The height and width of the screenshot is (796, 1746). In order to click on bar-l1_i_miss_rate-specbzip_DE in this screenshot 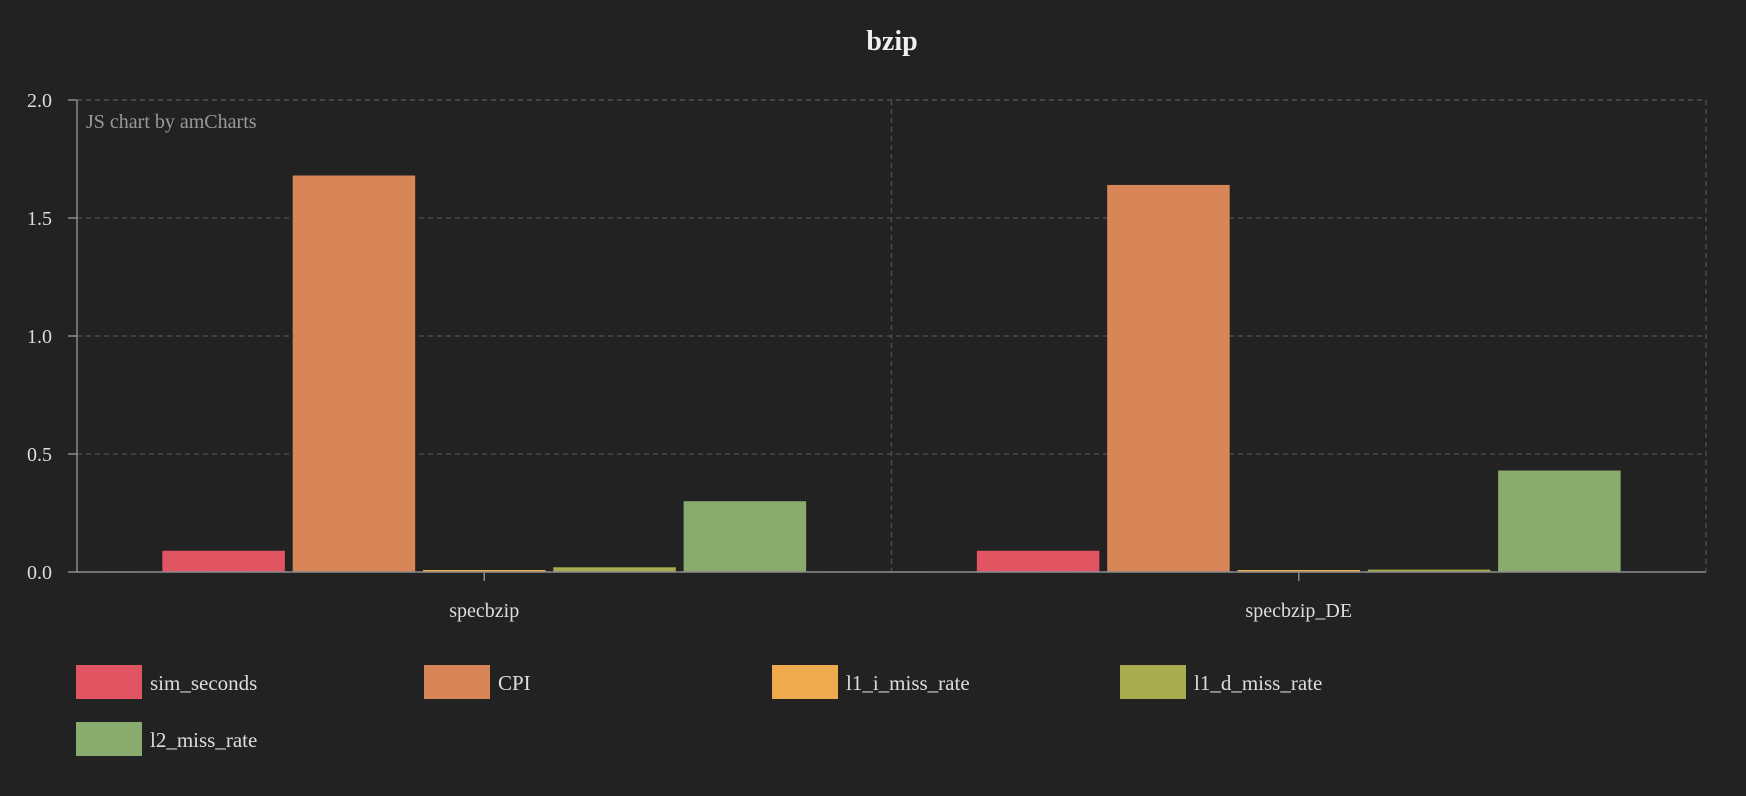, I will do `click(1299, 571)`.